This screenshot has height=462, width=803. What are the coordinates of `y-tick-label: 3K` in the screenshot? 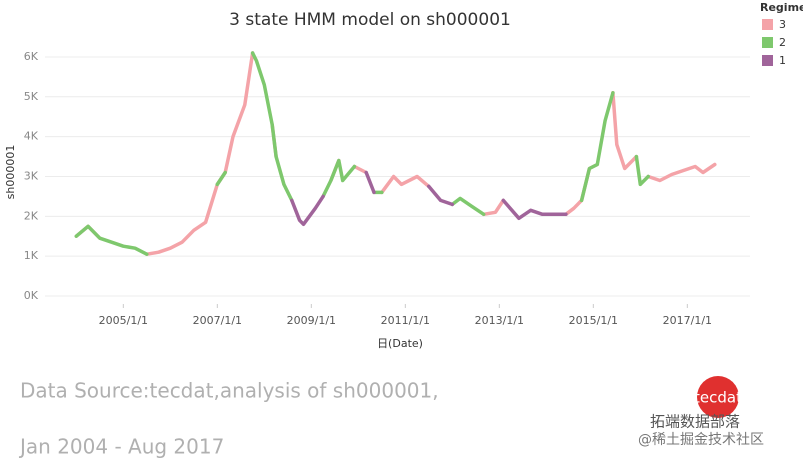 It's located at (31, 175).